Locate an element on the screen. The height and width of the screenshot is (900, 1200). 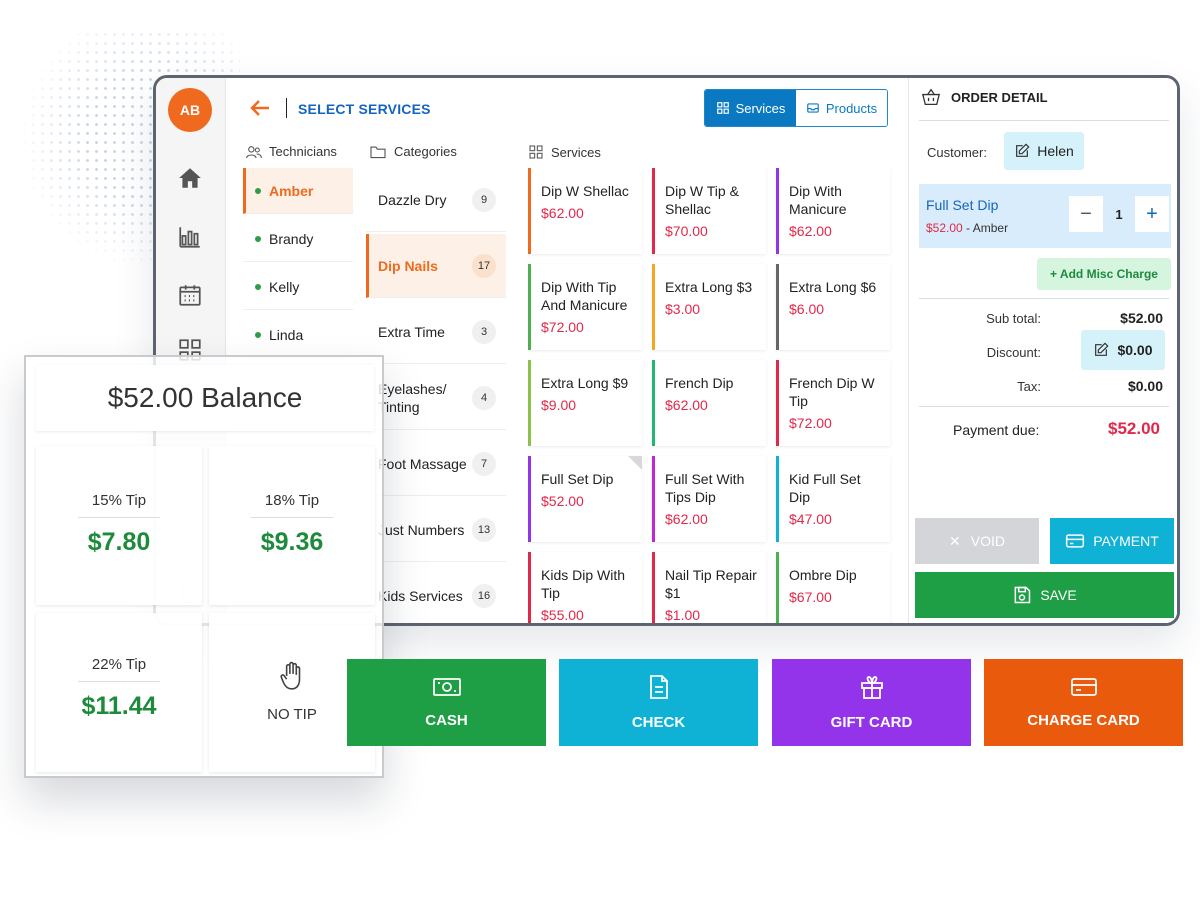
tip-option-18: 18% Tip $9.36 is located at coordinates (292, 525).